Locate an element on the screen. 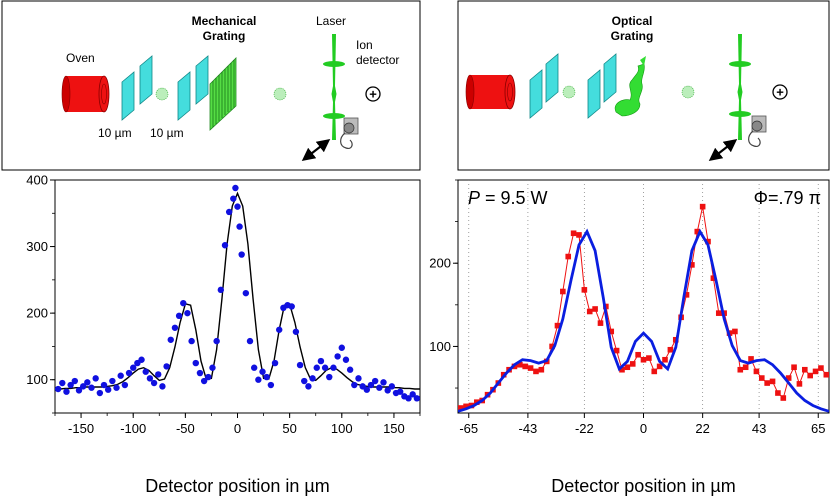 The width and height of the screenshot is (830, 499). optical-grating-standing-wave-icon is located at coordinates (630, 86).